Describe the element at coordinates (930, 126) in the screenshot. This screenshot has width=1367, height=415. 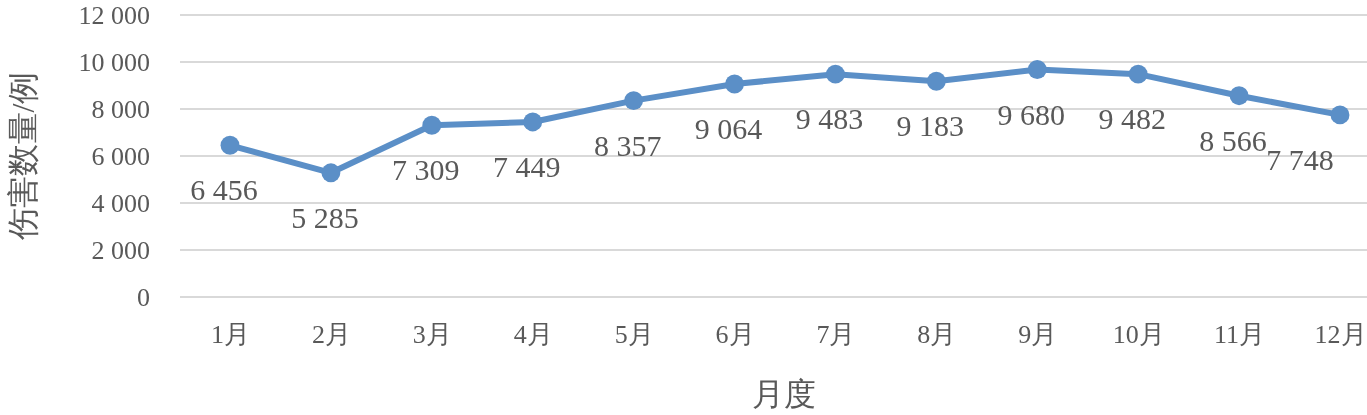
I see `data-label: 9 183` at that location.